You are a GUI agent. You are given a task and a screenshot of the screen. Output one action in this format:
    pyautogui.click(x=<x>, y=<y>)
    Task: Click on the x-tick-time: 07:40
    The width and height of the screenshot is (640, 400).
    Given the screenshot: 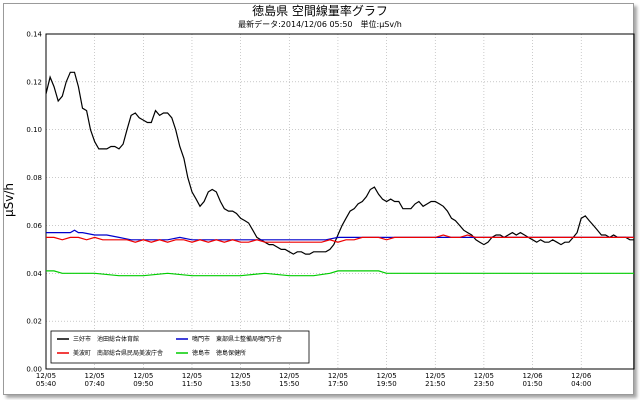 What is the action you would take?
    pyautogui.click(x=95, y=384)
    